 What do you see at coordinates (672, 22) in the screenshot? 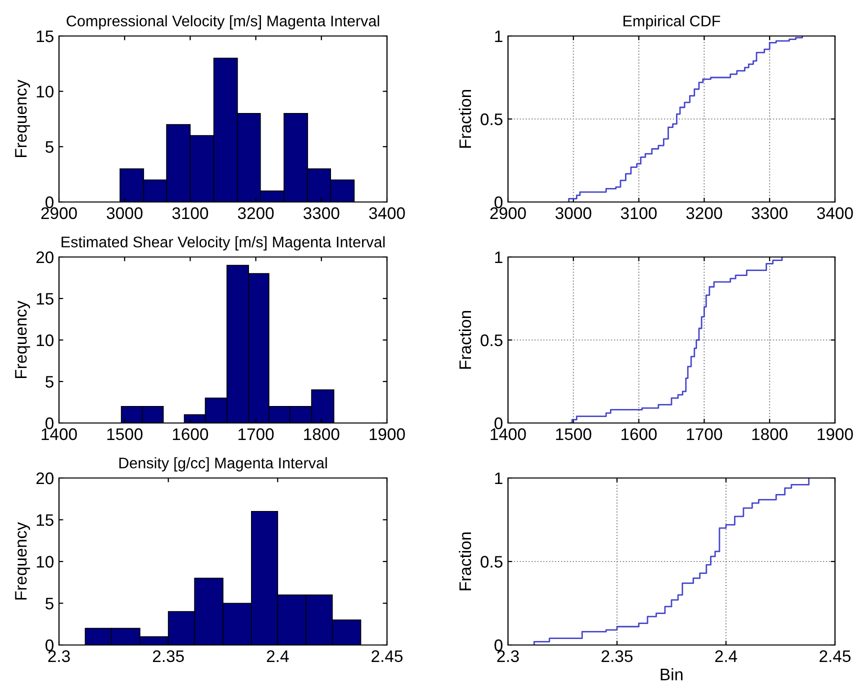
I see `chart-title: Empirical CDF` at bounding box center [672, 22].